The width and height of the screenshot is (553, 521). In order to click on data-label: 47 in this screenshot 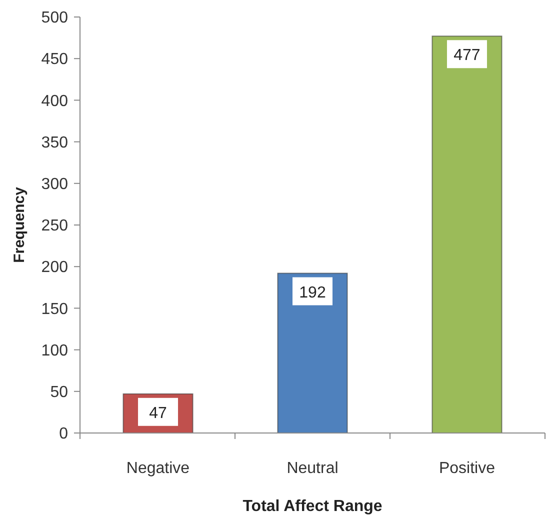, I will do `click(158, 413)`.